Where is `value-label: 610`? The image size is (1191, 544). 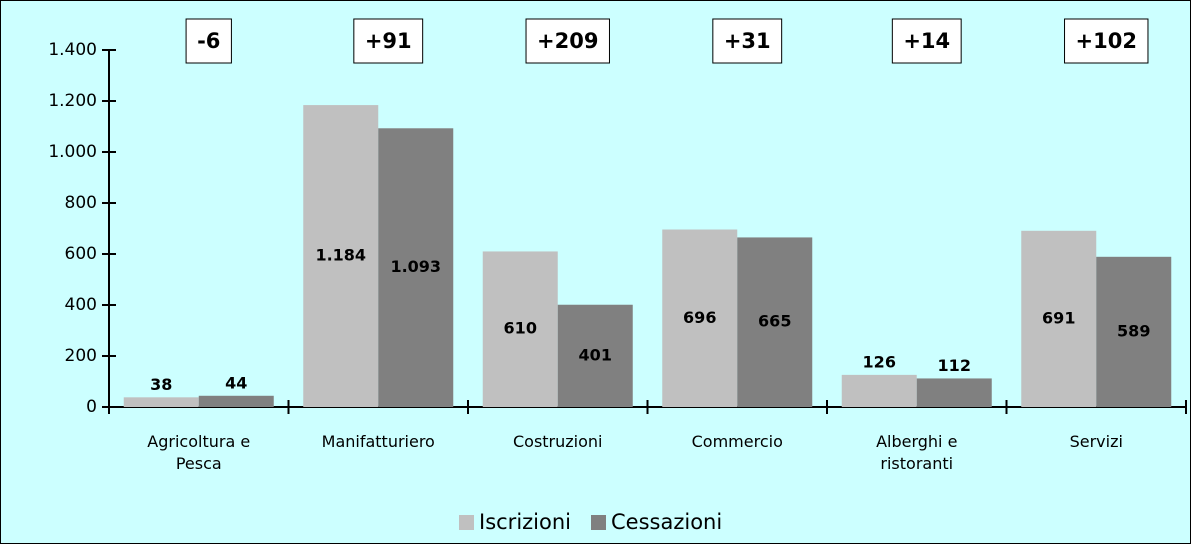 value-label: 610 is located at coordinates (520, 328).